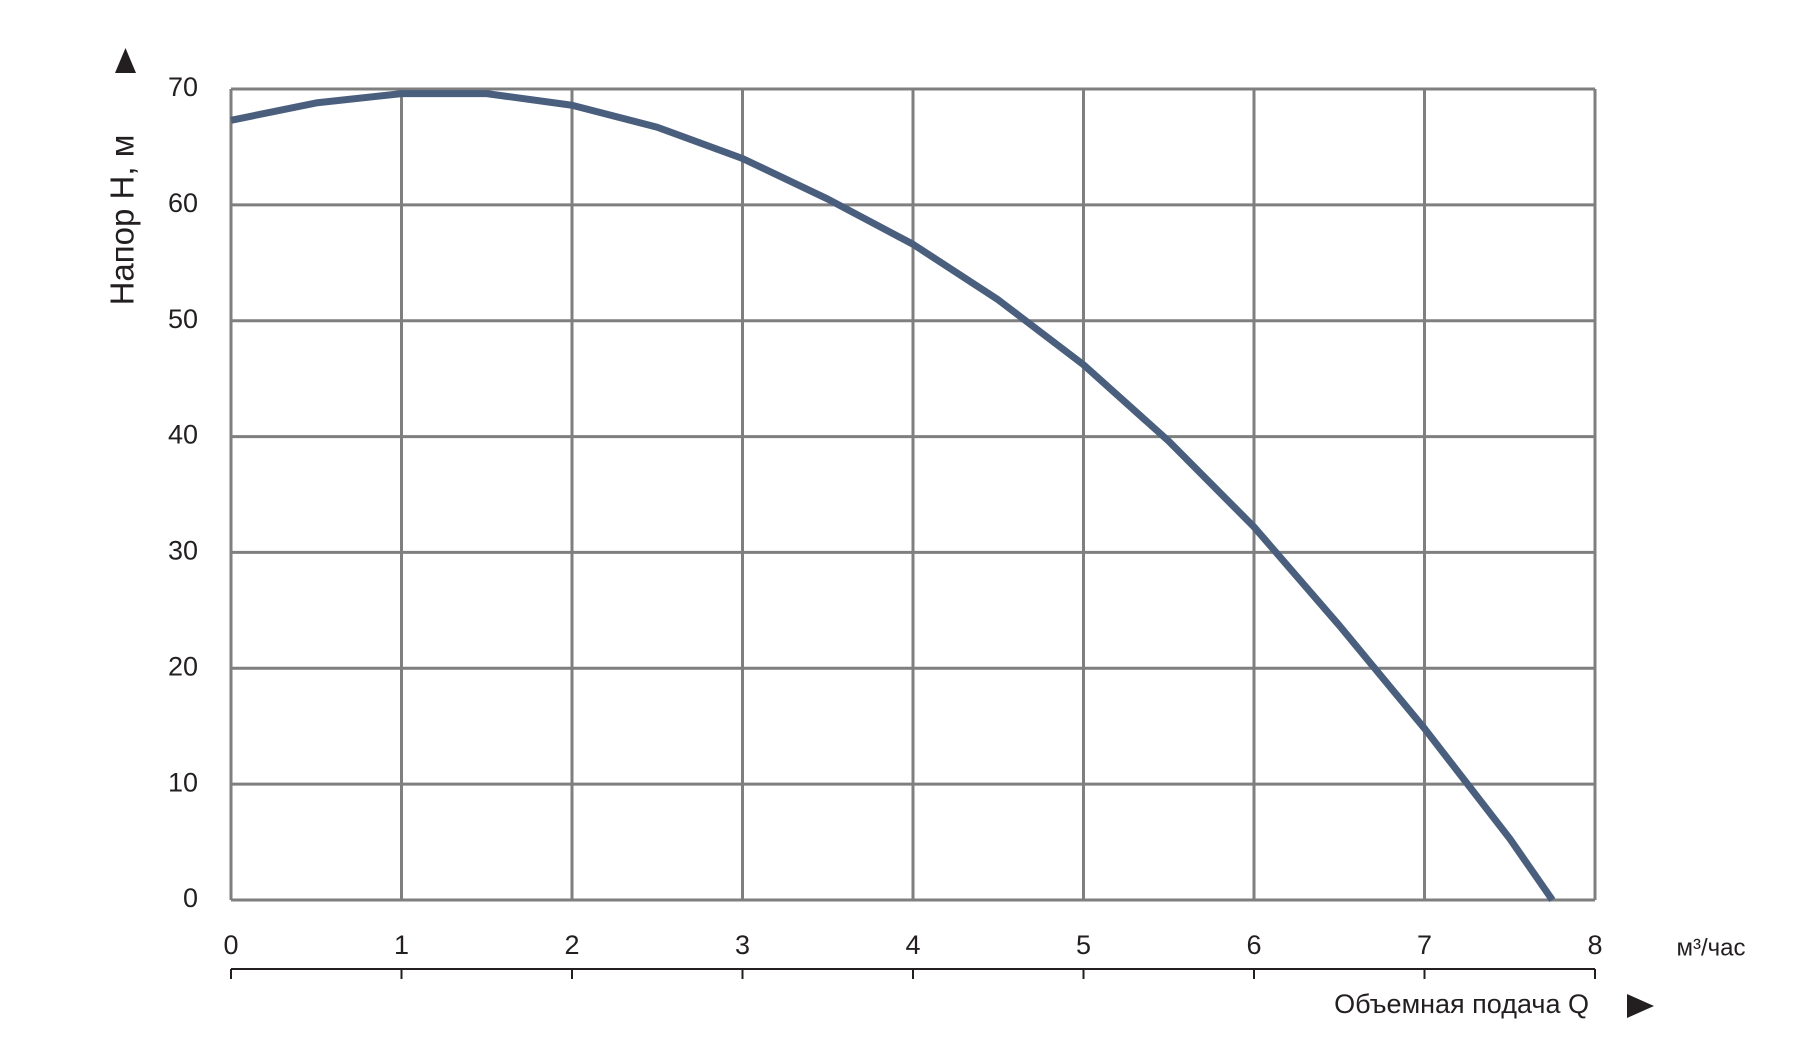 This screenshot has width=1800, height=1059. What do you see at coordinates (183, 782) in the screenshot?
I see `y-tick-label: 10` at bounding box center [183, 782].